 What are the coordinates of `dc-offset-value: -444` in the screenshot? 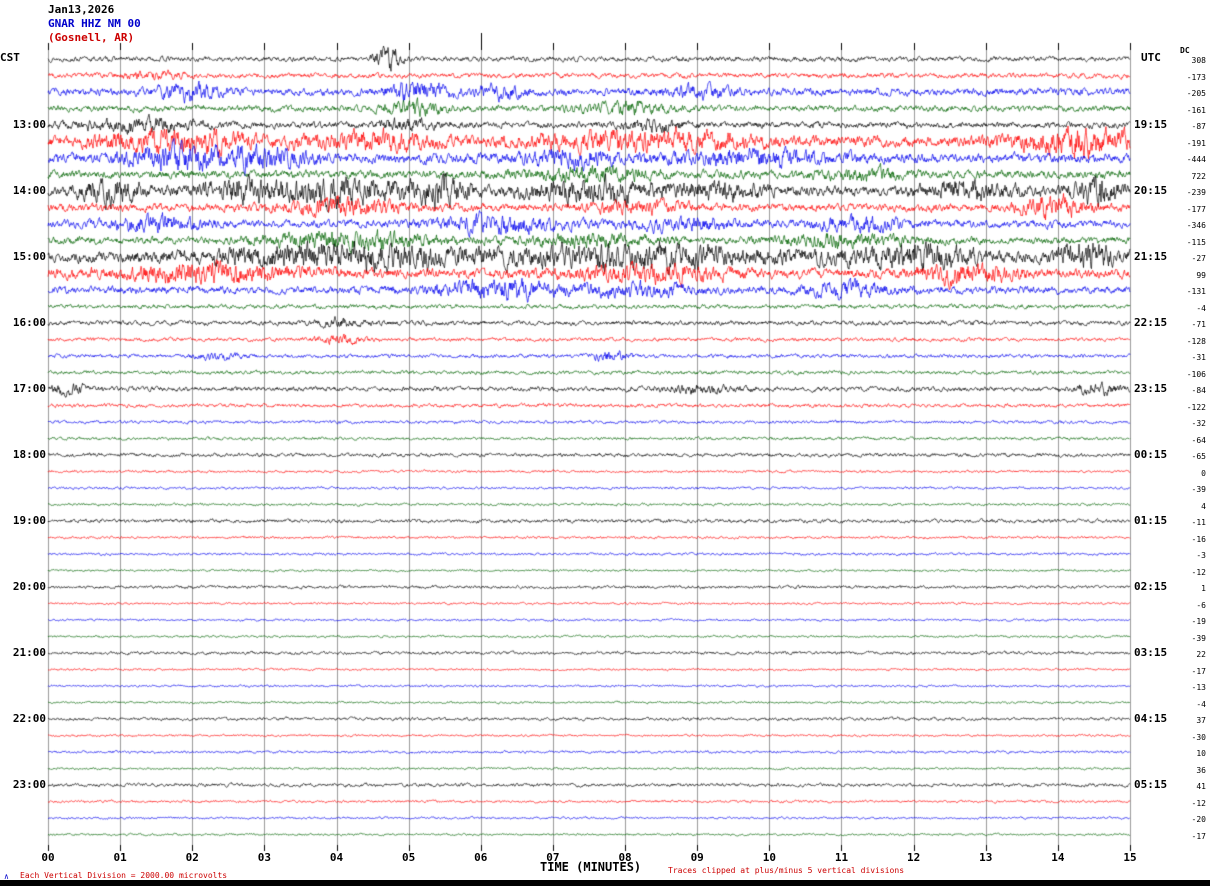 It's located at (1196, 159).